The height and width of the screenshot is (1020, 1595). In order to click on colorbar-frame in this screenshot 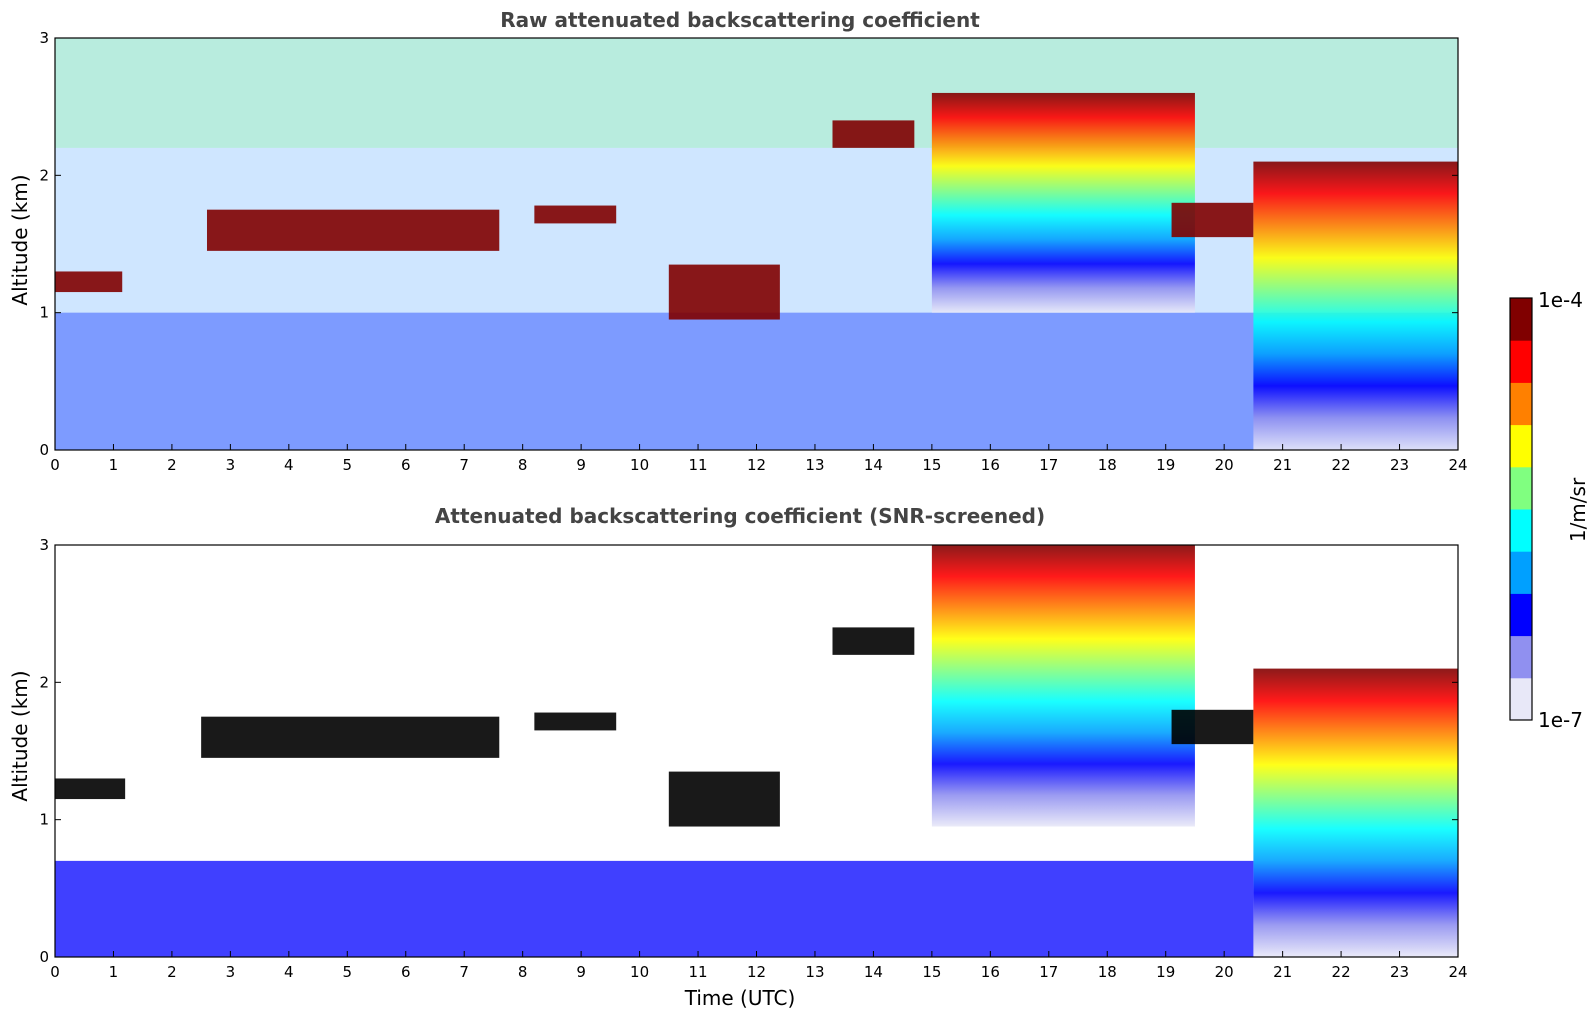, I will do `click(1521, 509)`.